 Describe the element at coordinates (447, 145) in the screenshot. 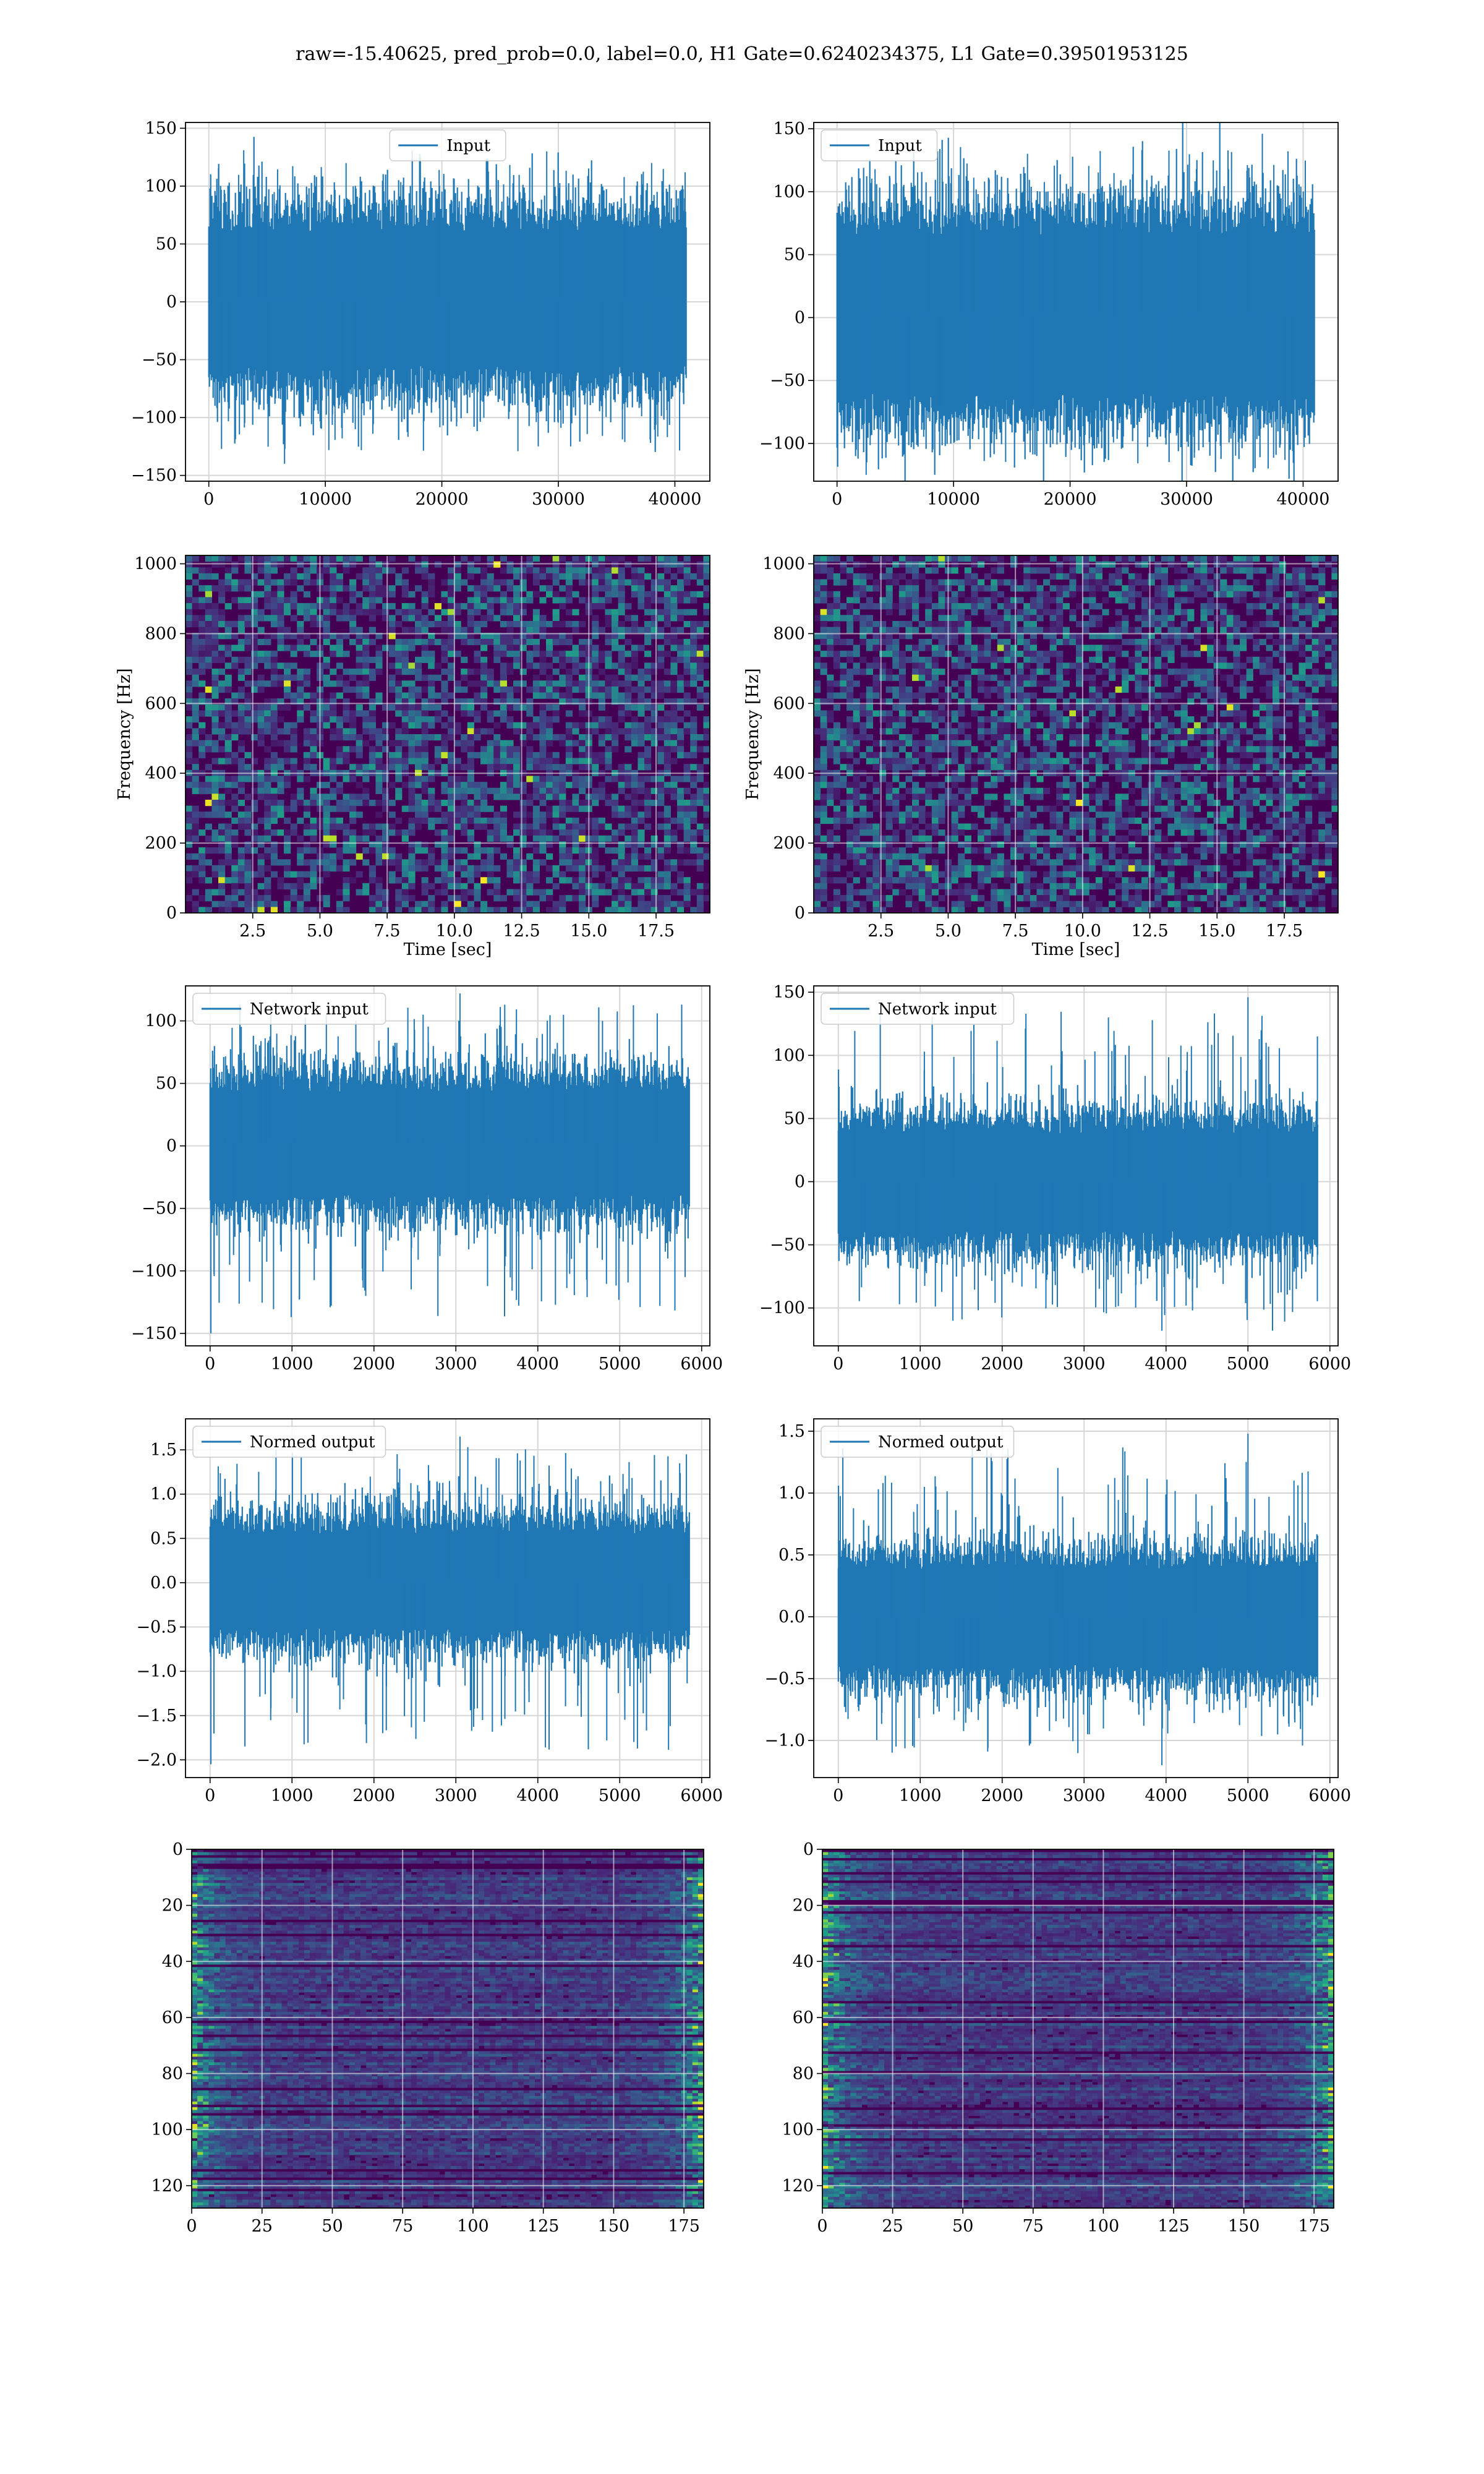

I see `legend: Input` at that location.